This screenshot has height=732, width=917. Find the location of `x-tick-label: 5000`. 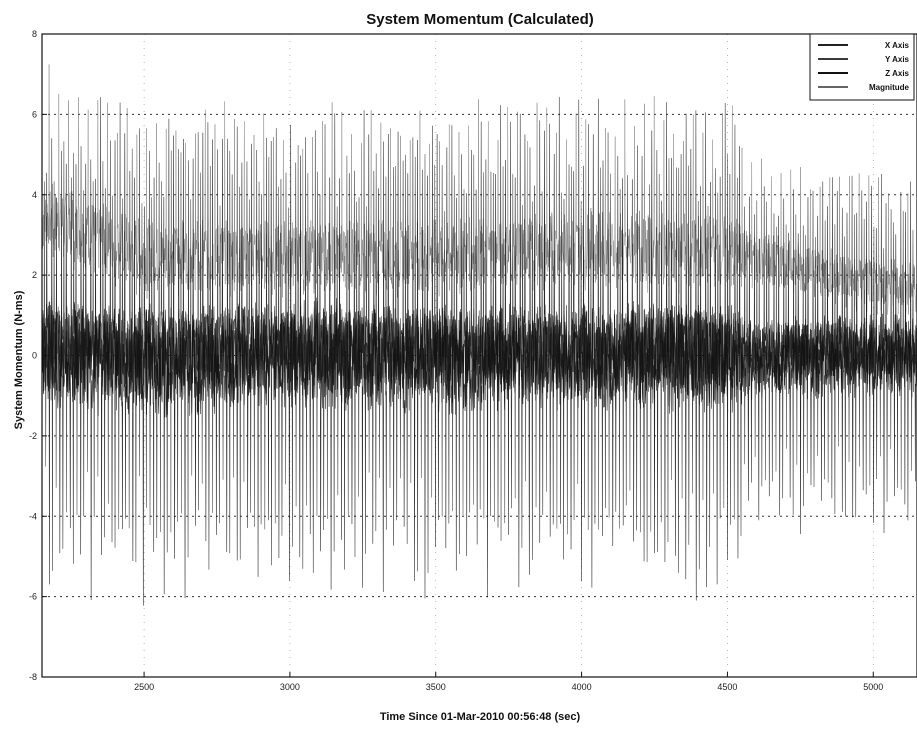

x-tick-label: 5000 is located at coordinates (873, 687).